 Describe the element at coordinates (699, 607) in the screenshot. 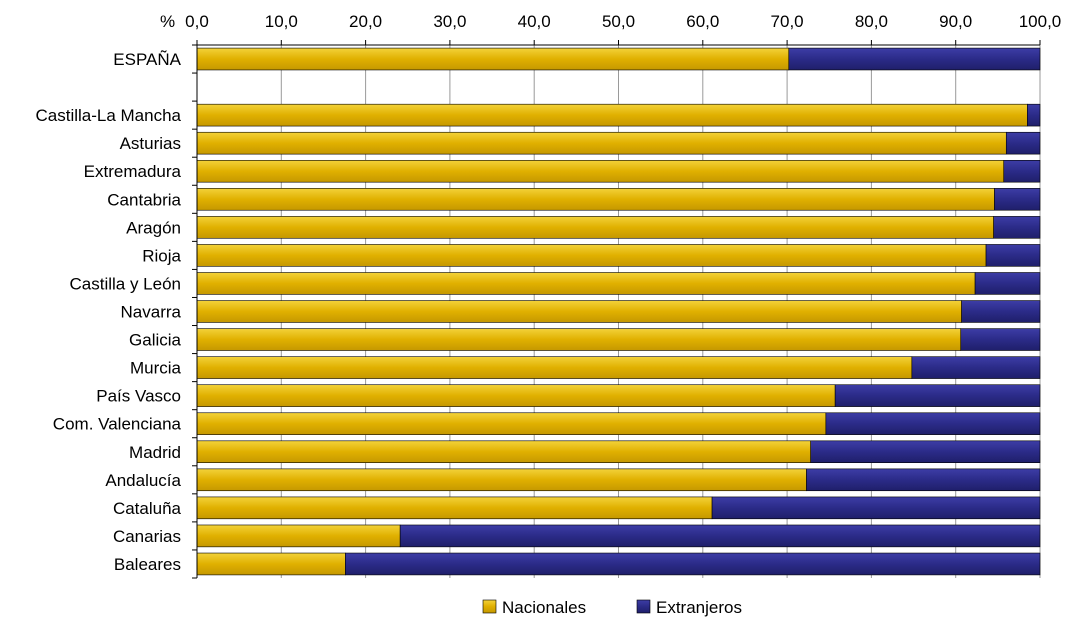

I see `legend-label-extranjeros: Extranjeros` at that location.